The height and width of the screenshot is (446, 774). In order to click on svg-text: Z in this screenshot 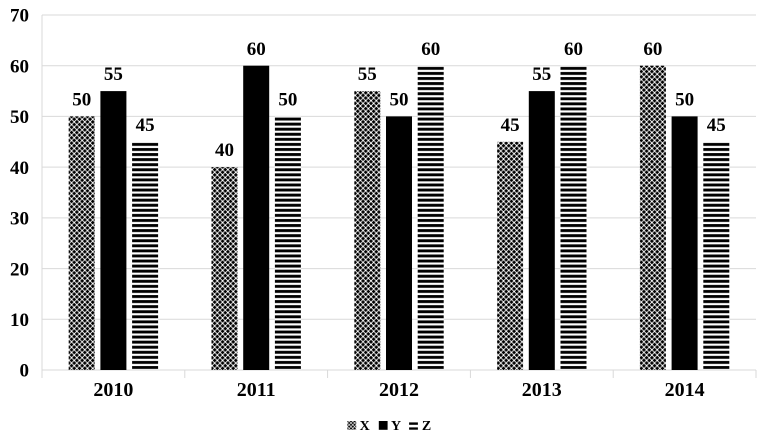, I will do `click(426, 426)`.